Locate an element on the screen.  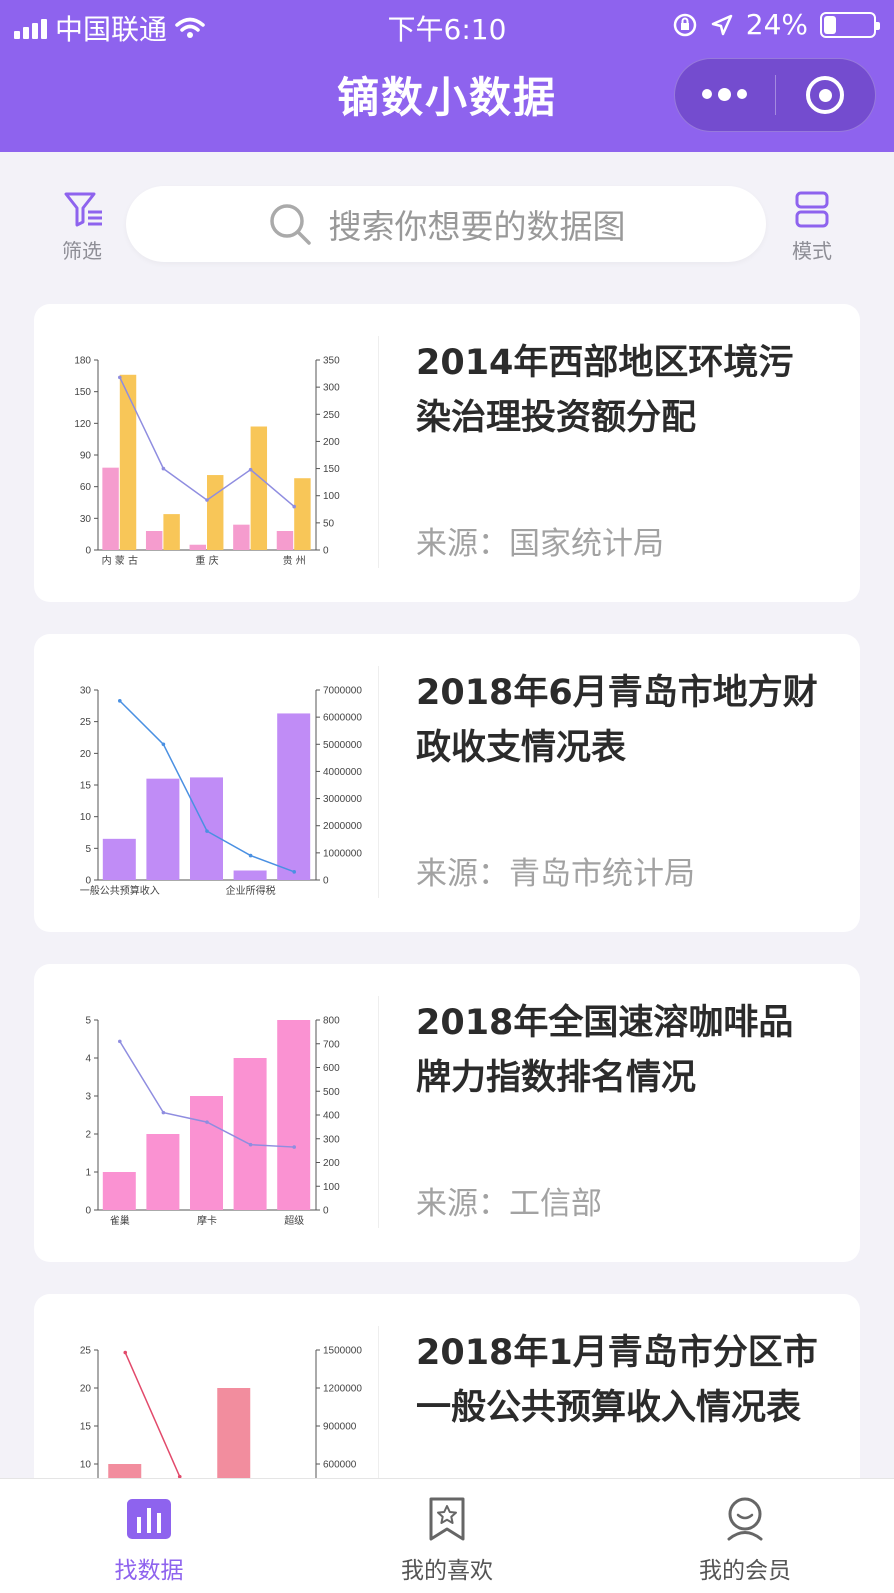
x-tick-label: 重 庆 is located at coordinates (206, 560).